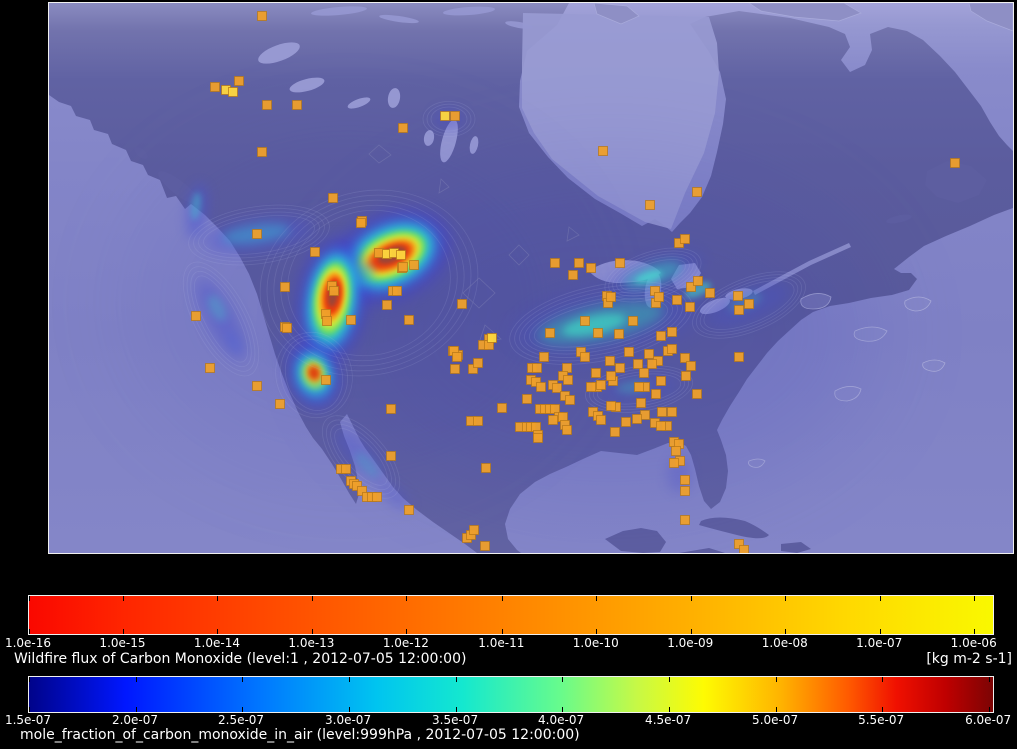 This screenshot has height=749, width=1017. I want to click on tick-label: 1.0e-08, so click(784, 643).